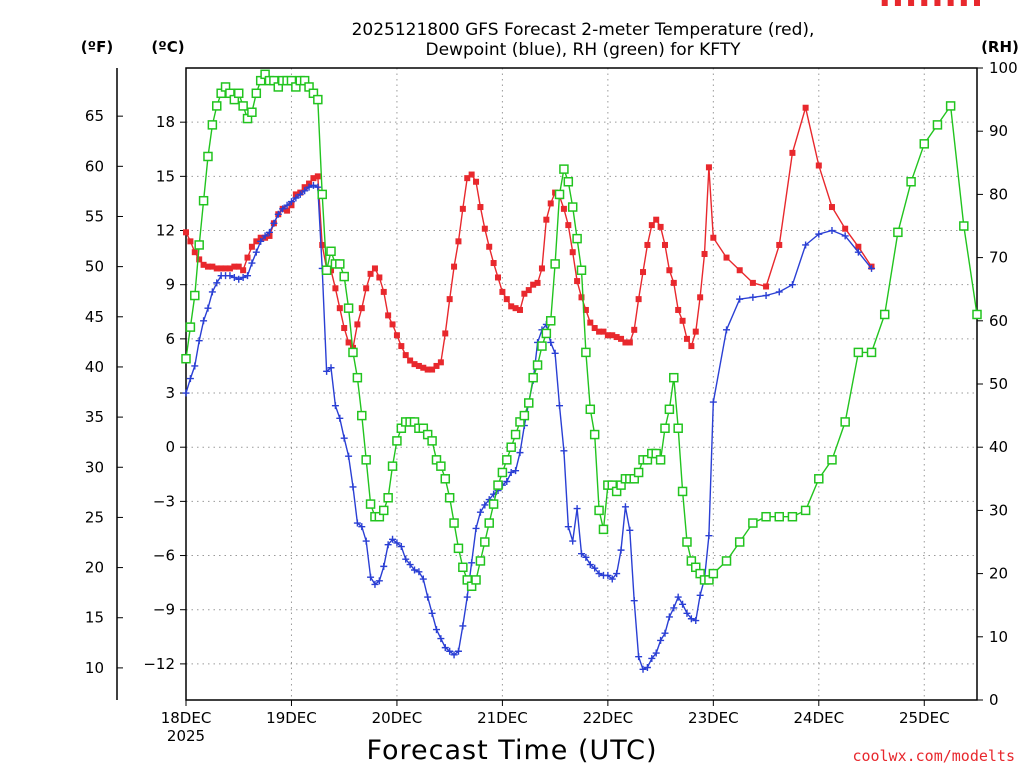 The height and width of the screenshot is (768, 1024). Describe the element at coordinates (97, 47) in the screenshot. I see `fahrenheit-unit-label: (ºF)` at that location.